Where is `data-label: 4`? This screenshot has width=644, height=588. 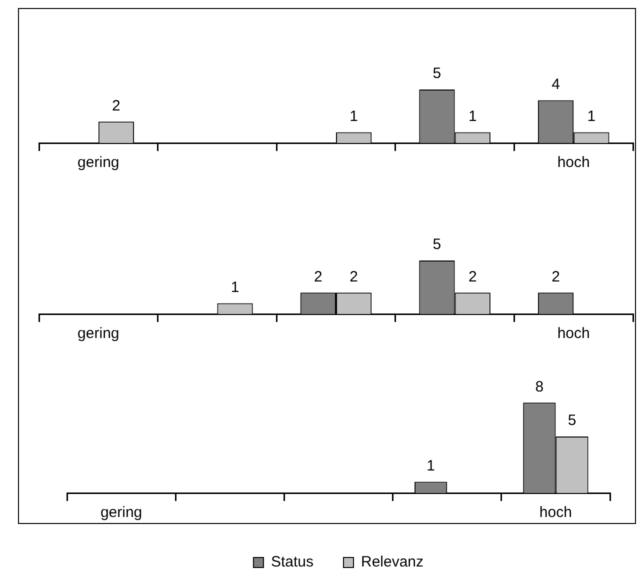 data-label: 4 is located at coordinates (556, 84).